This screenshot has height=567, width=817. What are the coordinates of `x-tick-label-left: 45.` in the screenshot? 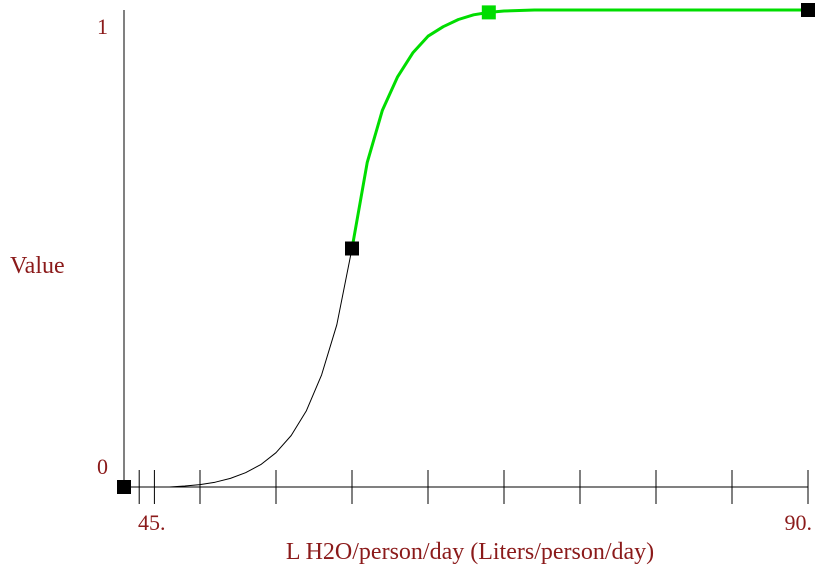 It's located at (152, 522).